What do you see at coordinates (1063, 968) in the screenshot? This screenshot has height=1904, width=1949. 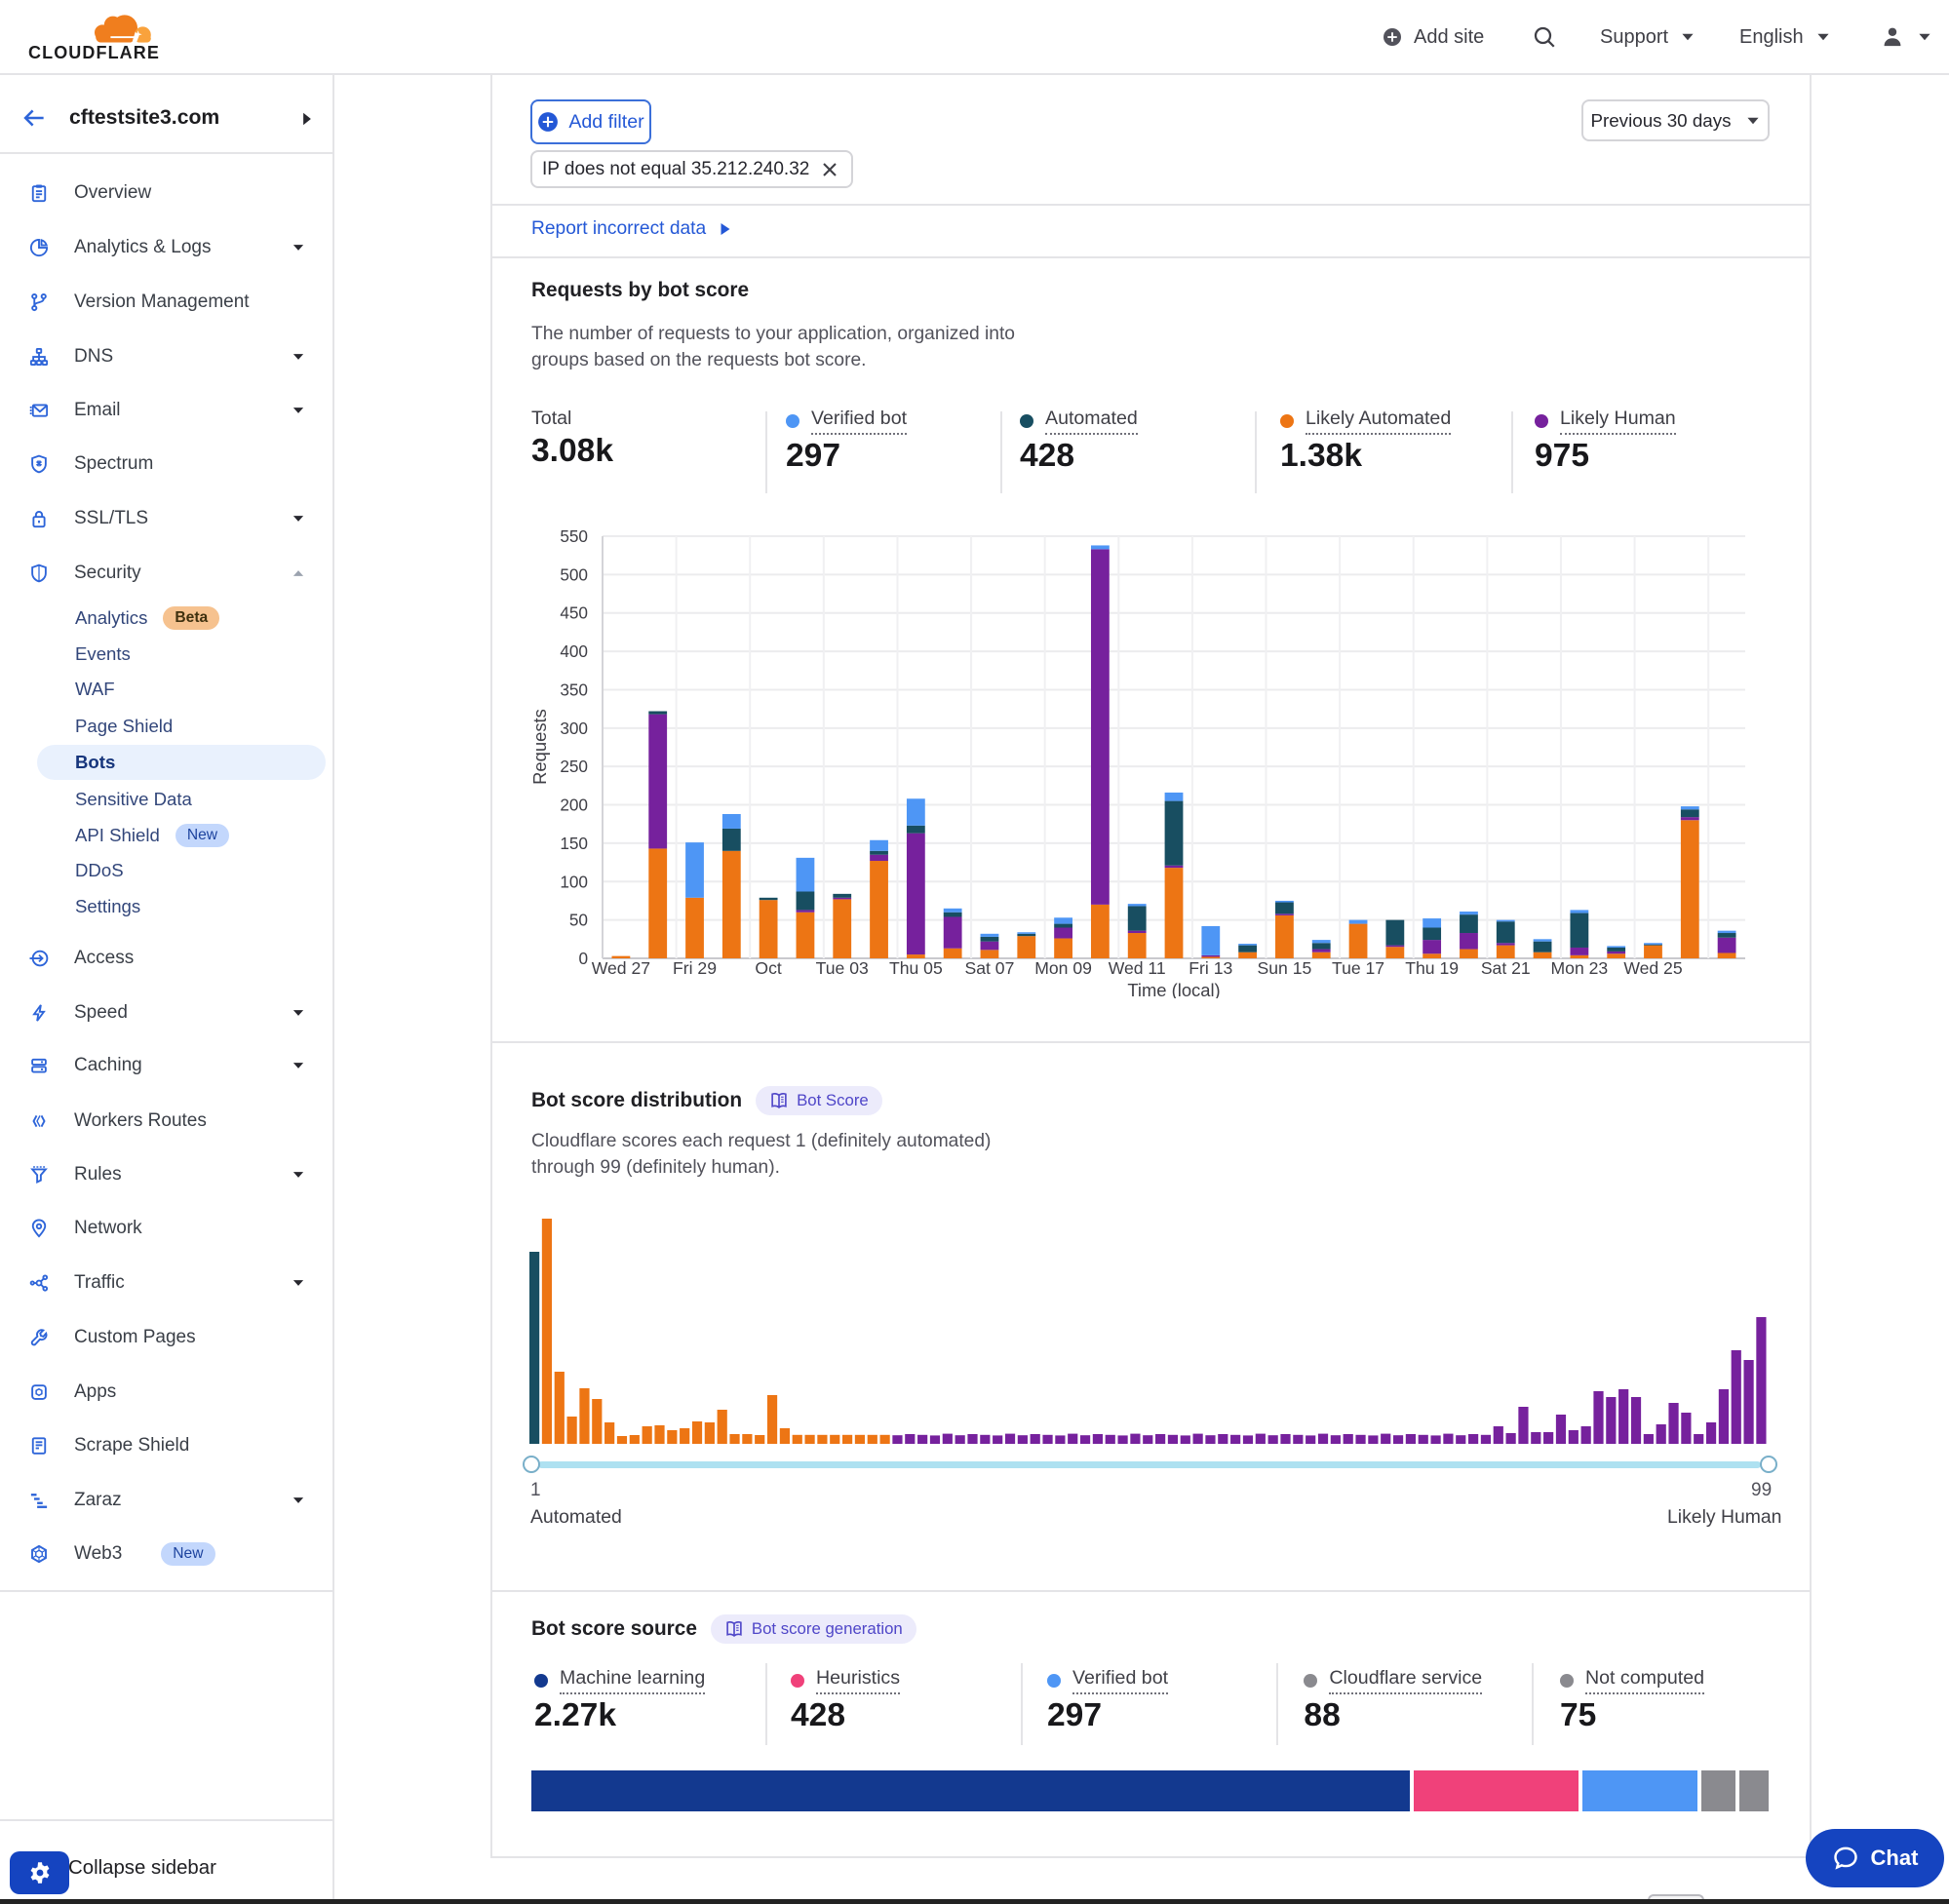 I see `svg-text: Mon 09` at bounding box center [1063, 968].